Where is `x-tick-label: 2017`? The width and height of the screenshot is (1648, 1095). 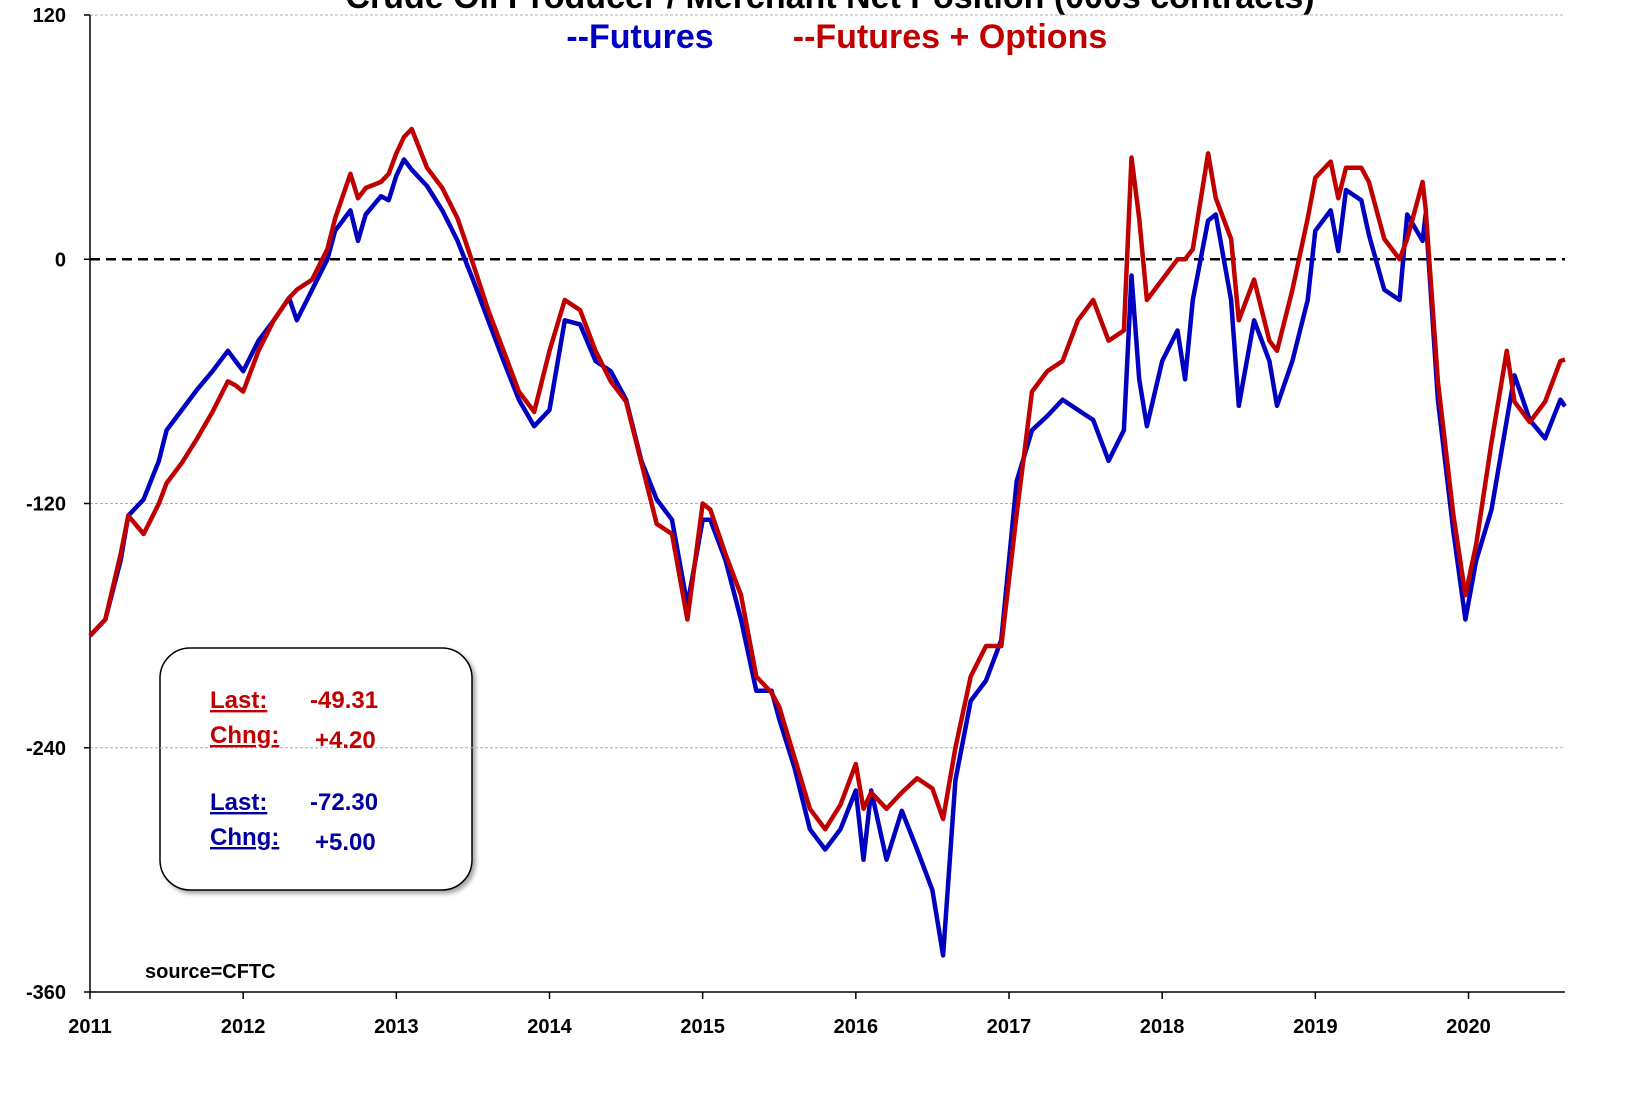 x-tick-label: 2017 is located at coordinates (1009, 1027).